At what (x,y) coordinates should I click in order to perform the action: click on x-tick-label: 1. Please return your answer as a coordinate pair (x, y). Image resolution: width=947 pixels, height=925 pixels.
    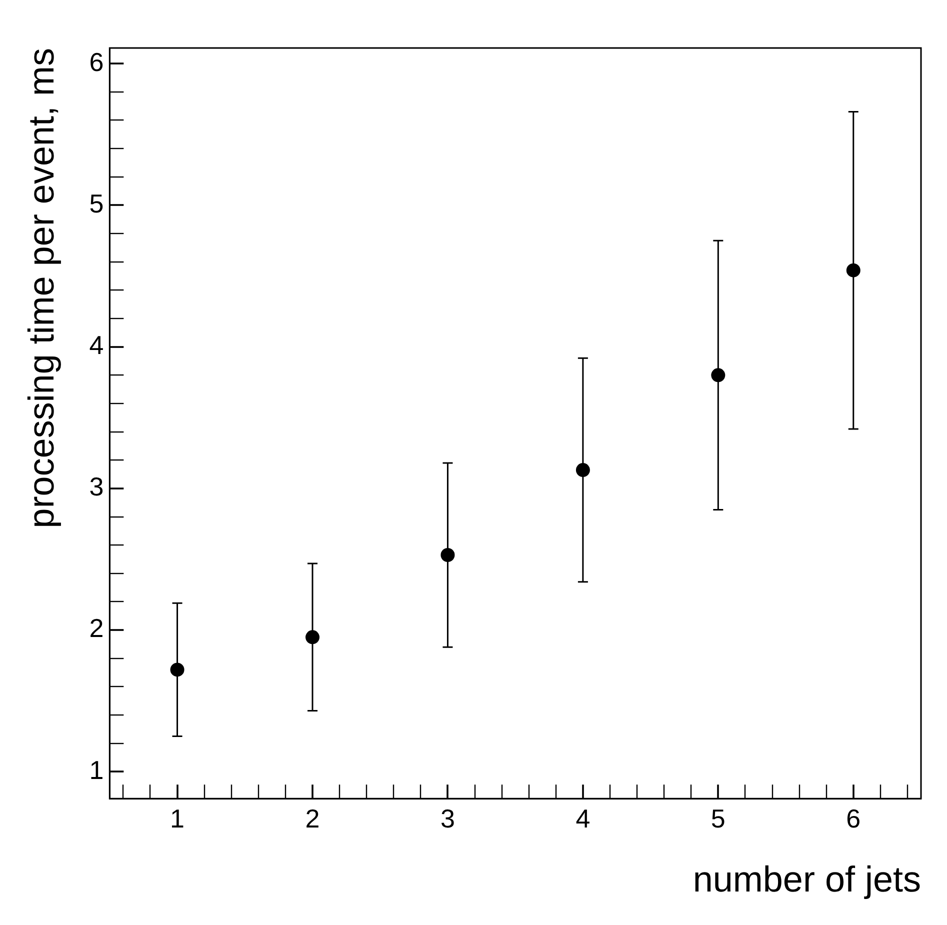
    Looking at the image, I should click on (177, 818).